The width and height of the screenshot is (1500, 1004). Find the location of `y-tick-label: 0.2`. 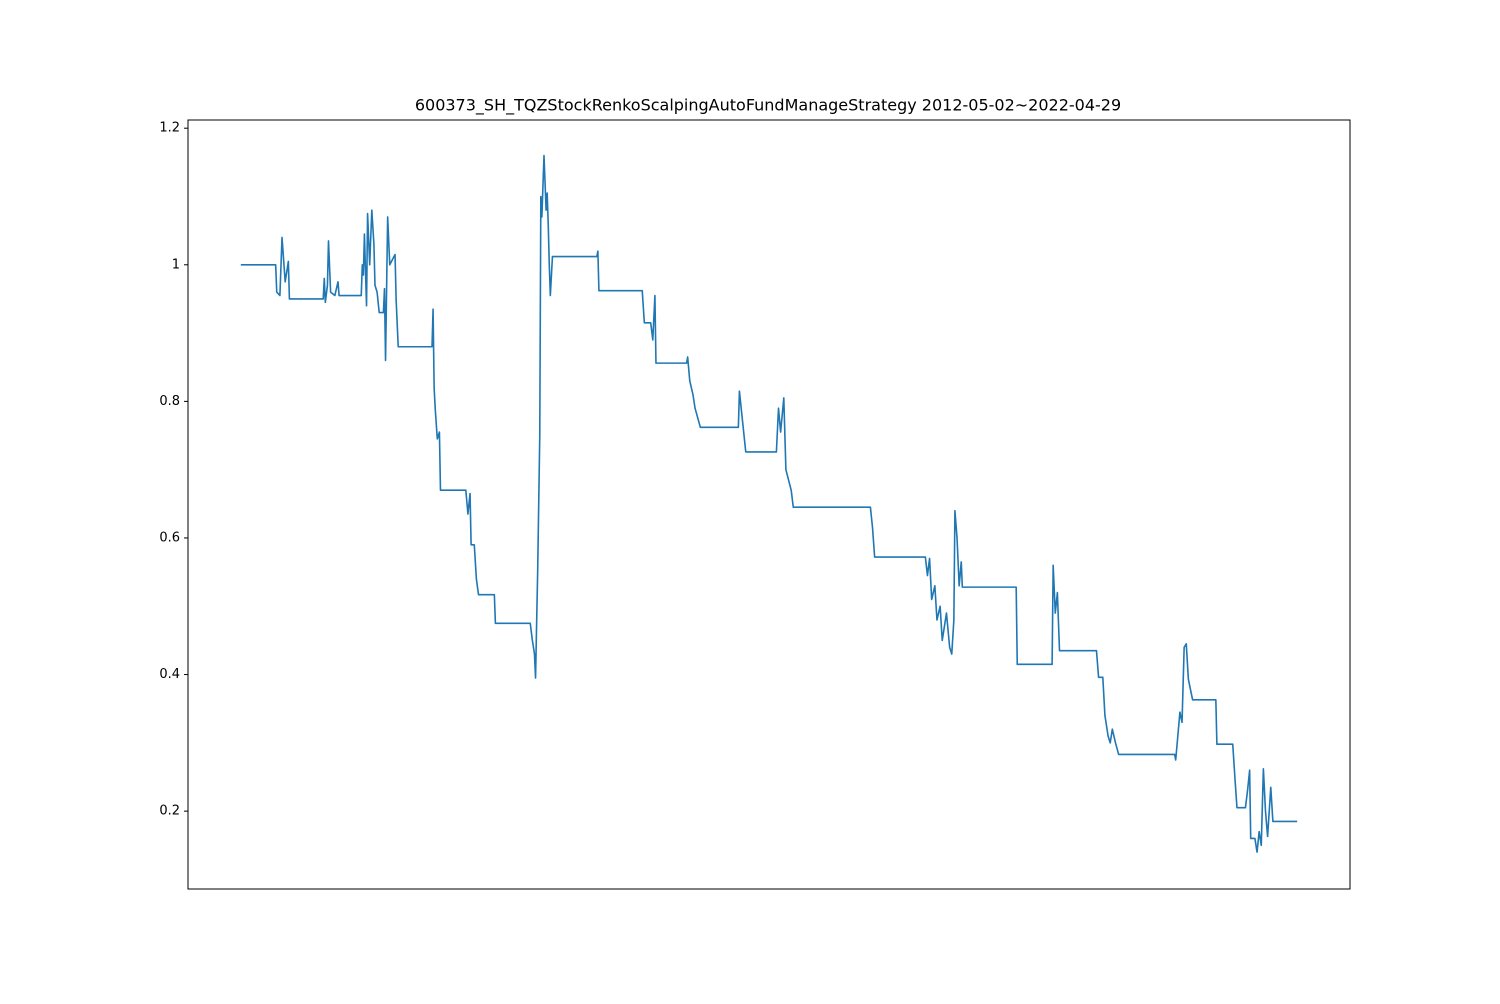

y-tick-label: 0.2 is located at coordinates (169, 811).